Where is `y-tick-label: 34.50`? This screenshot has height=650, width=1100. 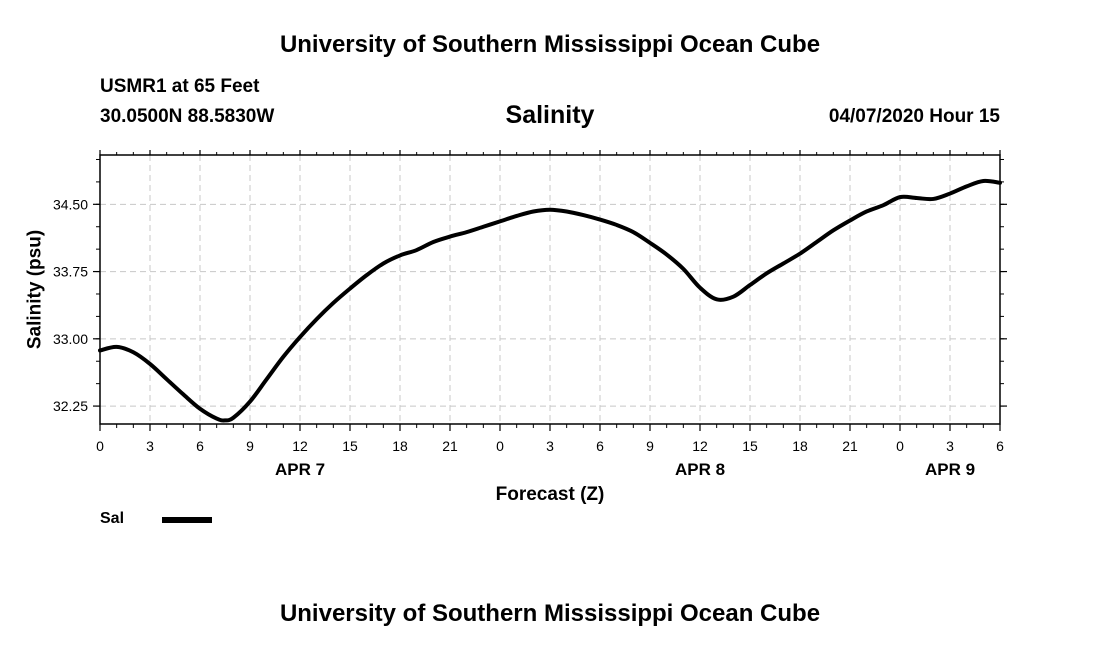 y-tick-label: 34.50 is located at coordinates (70, 204).